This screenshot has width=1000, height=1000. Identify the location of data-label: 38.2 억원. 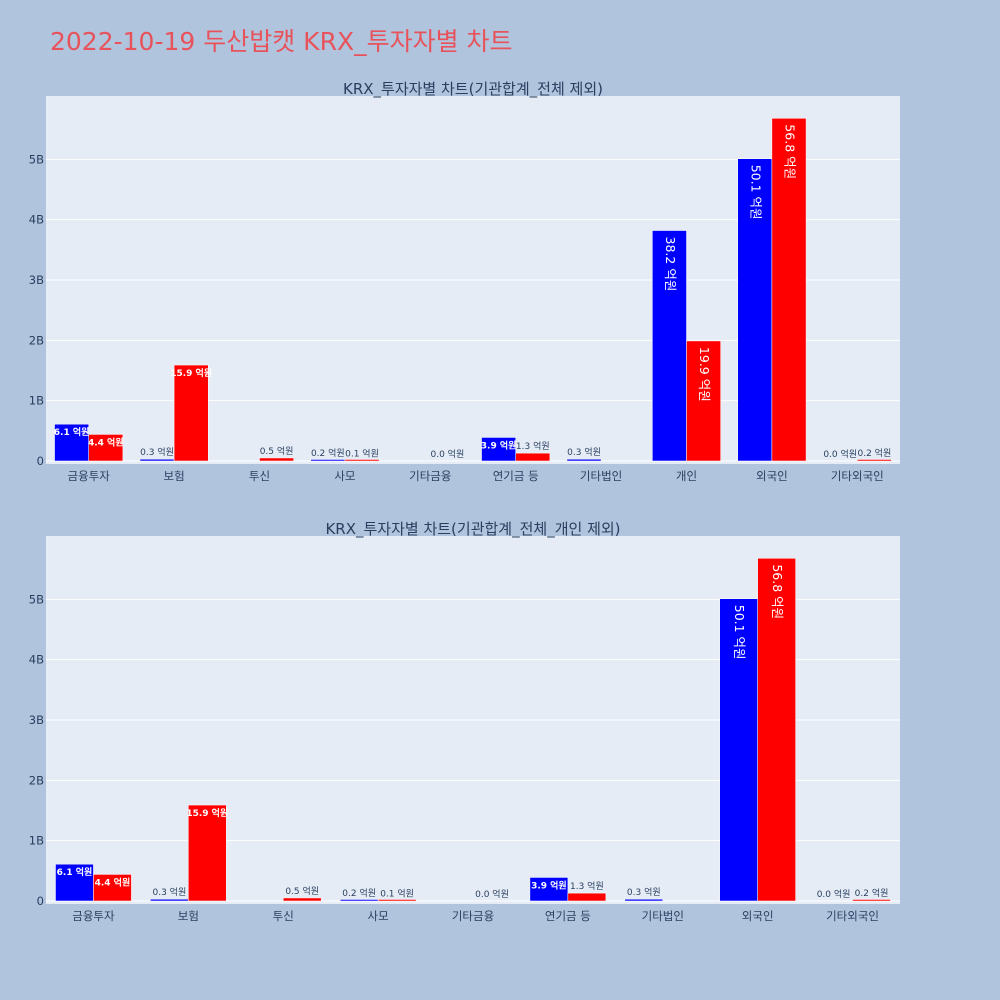
(670, 264).